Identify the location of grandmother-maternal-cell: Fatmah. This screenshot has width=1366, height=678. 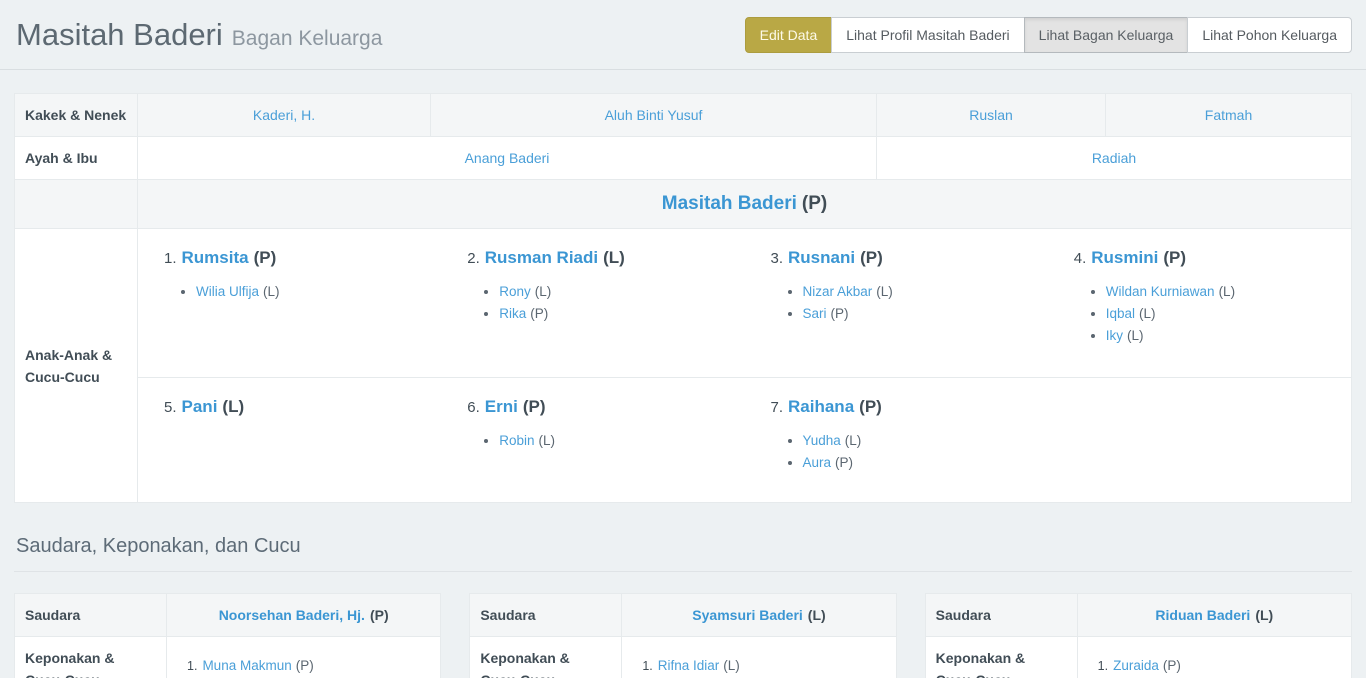
(1228, 115).